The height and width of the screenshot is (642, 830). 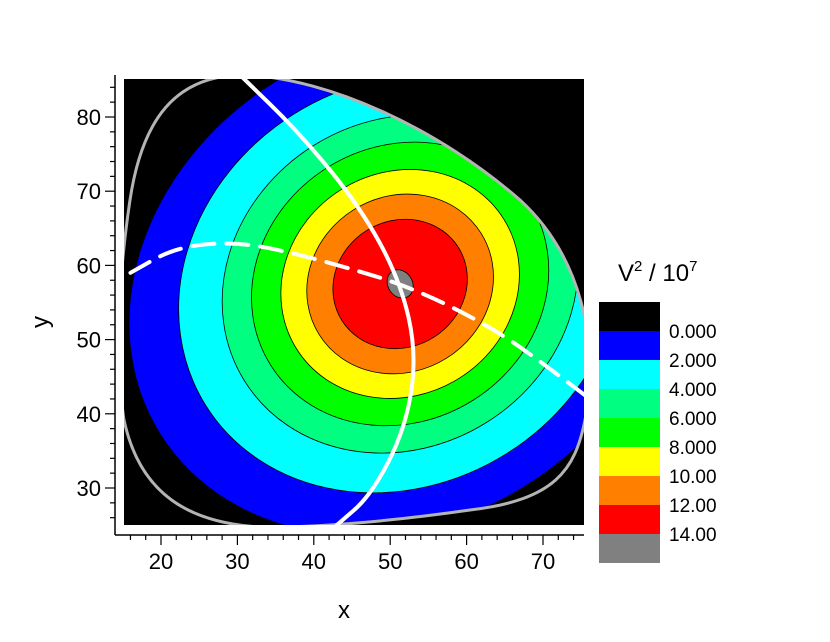 I want to click on y-axis-title: y, so click(x=40, y=322).